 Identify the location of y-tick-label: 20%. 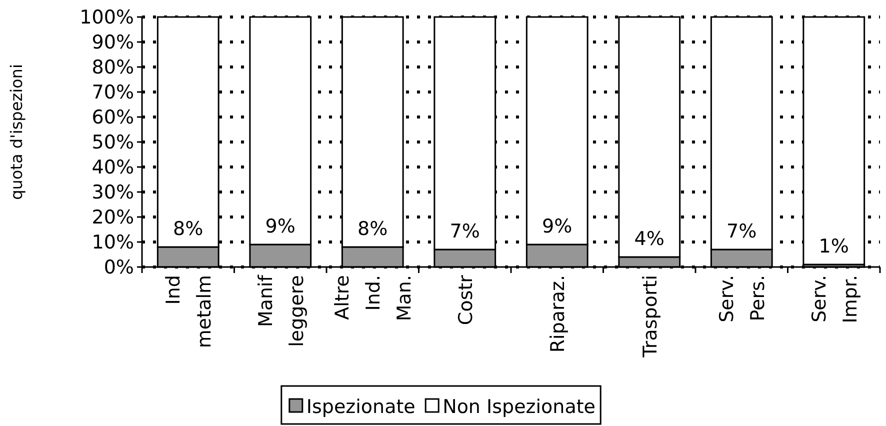
(113, 217).